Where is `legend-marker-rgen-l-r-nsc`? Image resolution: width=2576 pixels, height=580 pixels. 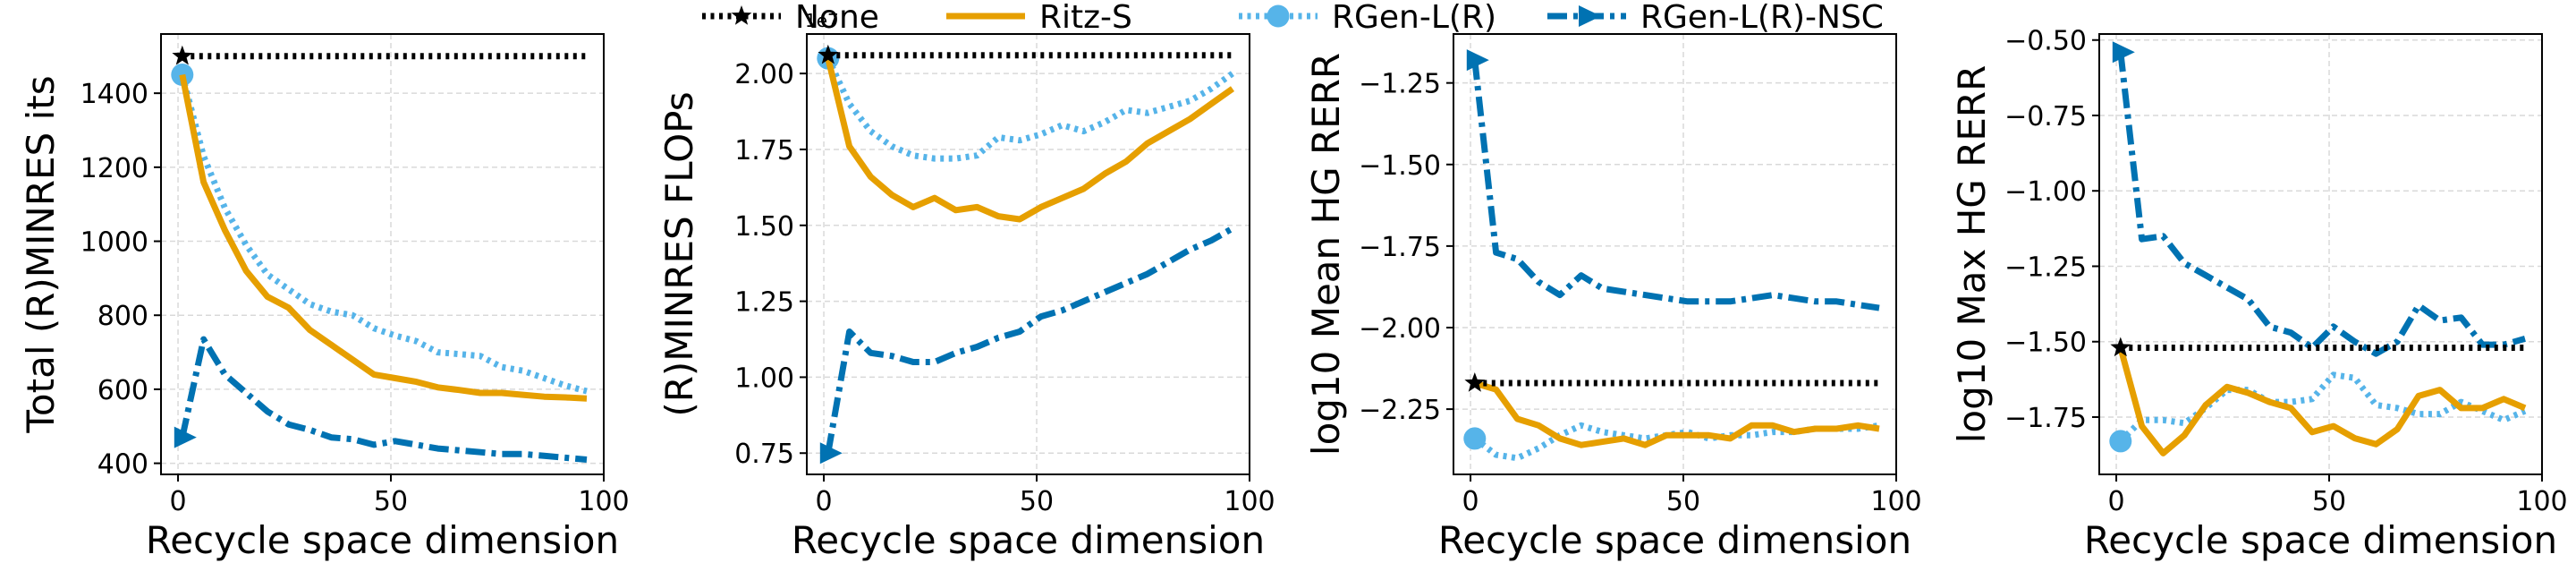 legend-marker-rgen-l-r-nsc is located at coordinates (1590, 16).